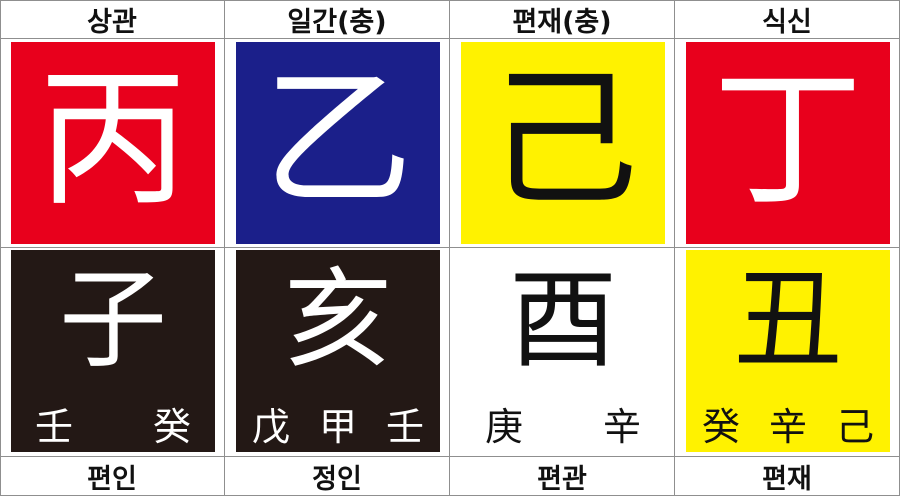  I want to click on stem-tile: 丁, so click(788, 143).